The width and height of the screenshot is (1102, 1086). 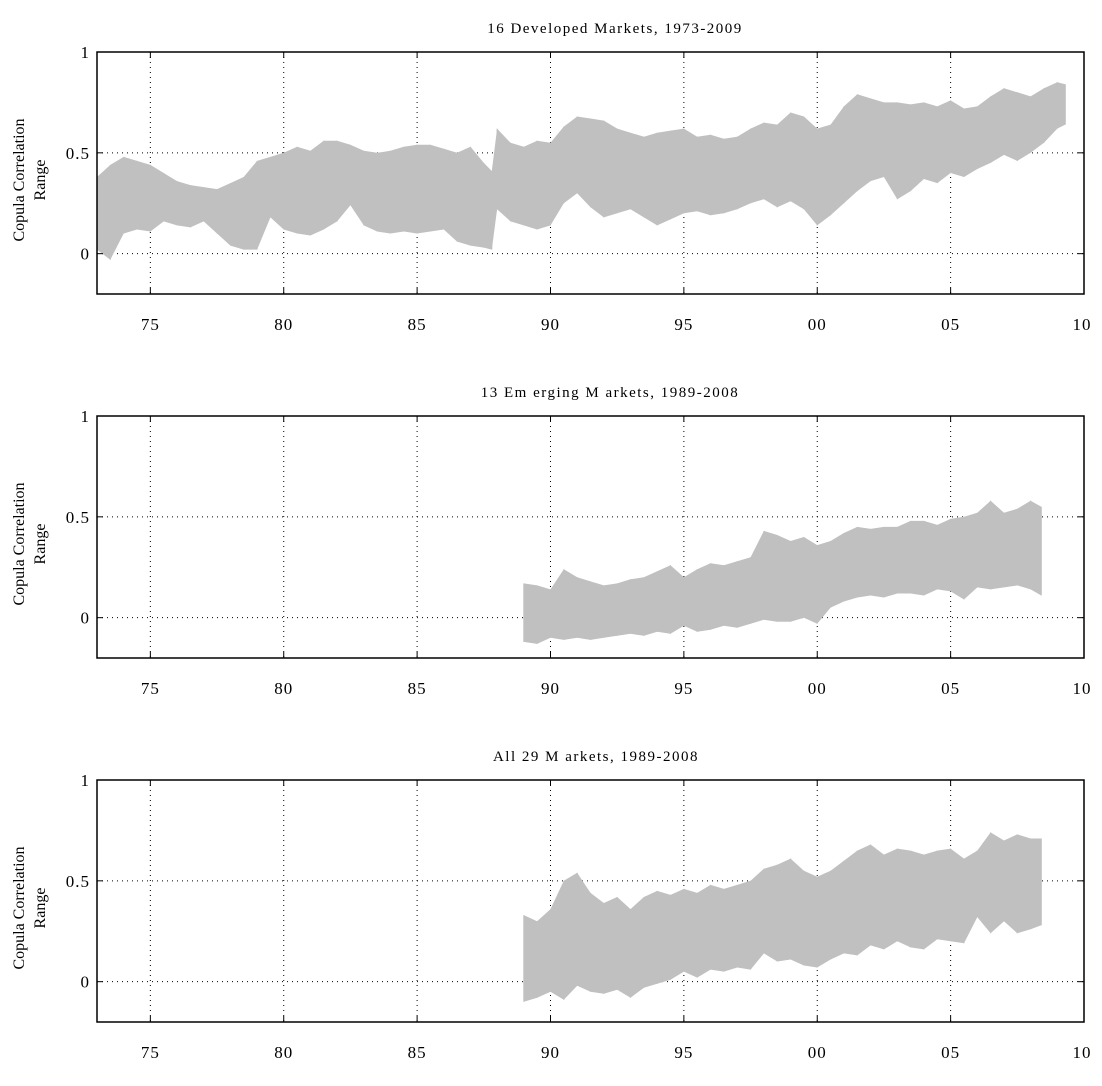 I want to click on chart-title: 16 Developed Markets, 1973-2009, so click(x=615, y=29).